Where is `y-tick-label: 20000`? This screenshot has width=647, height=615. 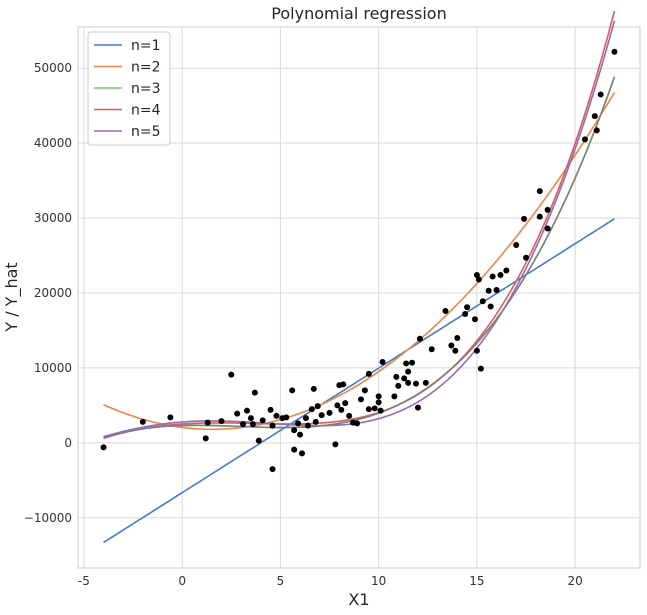 y-tick-label: 20000 is located at coordinates (53, 293).